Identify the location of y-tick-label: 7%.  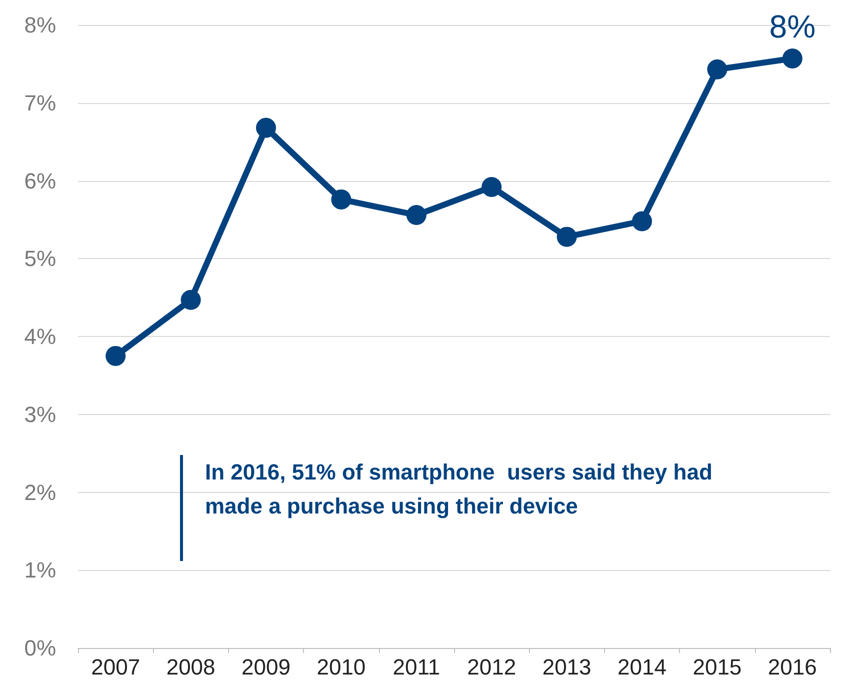
(40, 103).